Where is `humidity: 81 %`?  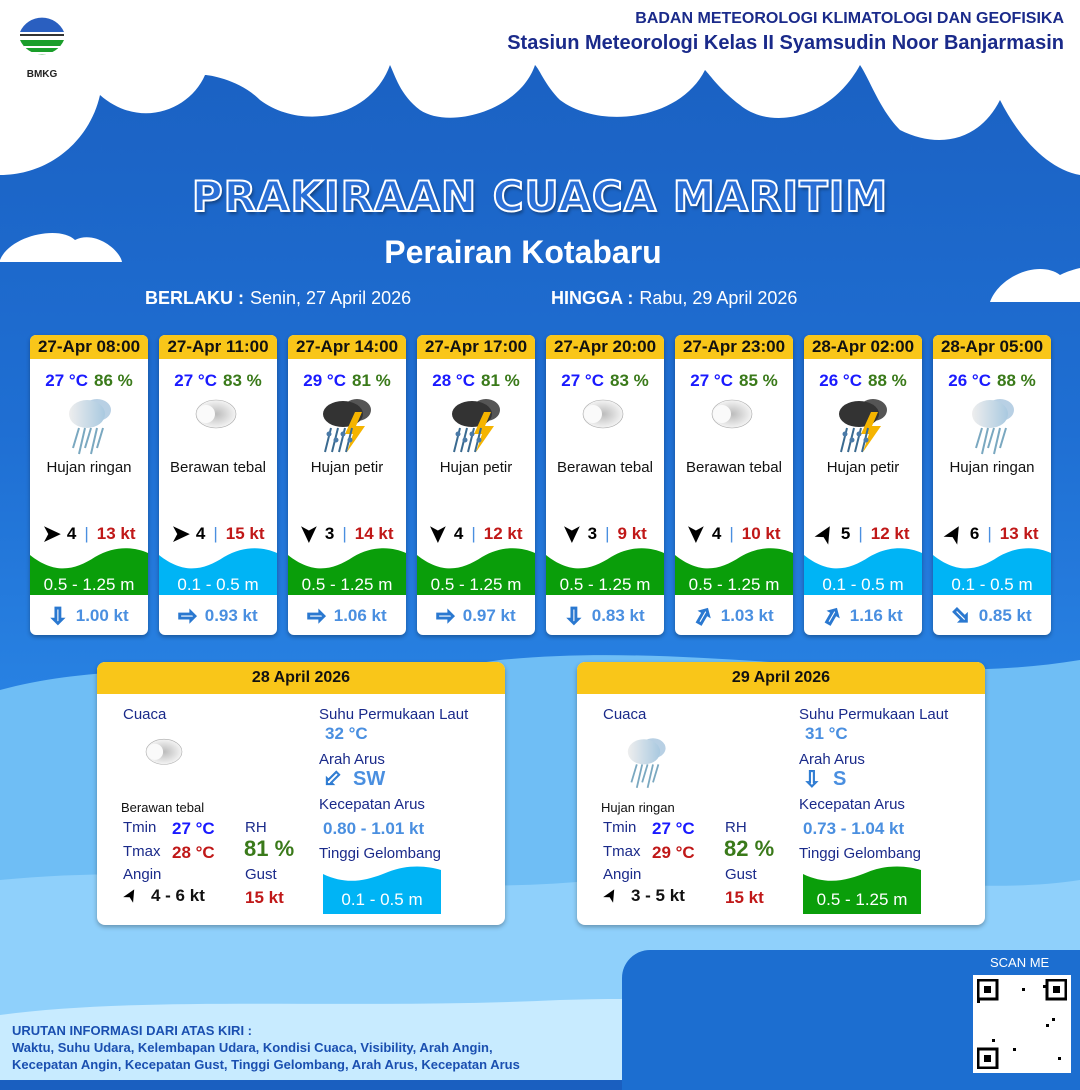 humidity: 81 % is located at coordinates (500, 380).